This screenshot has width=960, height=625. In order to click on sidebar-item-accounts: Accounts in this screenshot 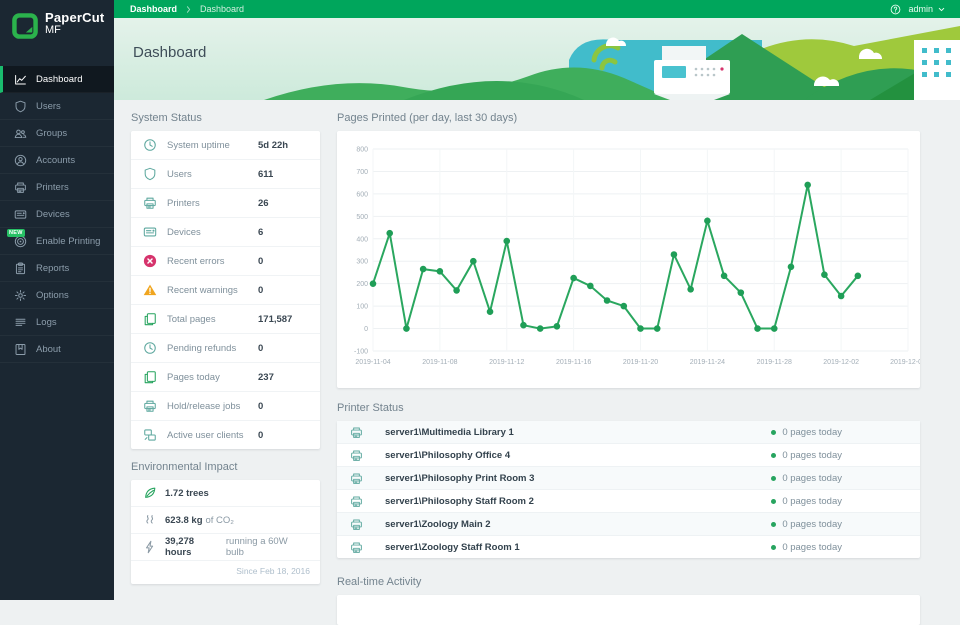, I will do `click(57, 160)`.